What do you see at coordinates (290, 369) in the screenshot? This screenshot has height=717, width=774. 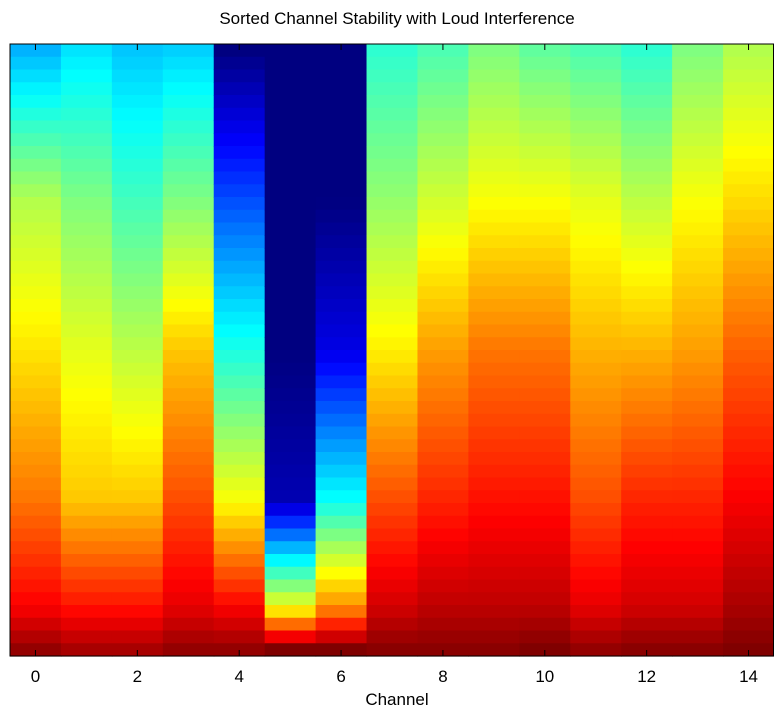 I see `heatmap-cell-ch5-r25` at bounding box center [290, 369].